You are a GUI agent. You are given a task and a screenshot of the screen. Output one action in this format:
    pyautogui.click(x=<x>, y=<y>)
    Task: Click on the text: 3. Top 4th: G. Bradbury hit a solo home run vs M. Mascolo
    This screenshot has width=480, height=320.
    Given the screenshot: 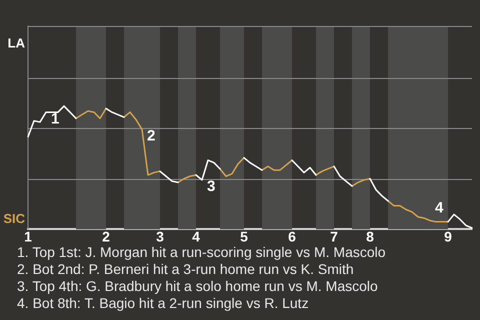 What is the action you would take?
    pyautogui.click(x=198, y=286)
    